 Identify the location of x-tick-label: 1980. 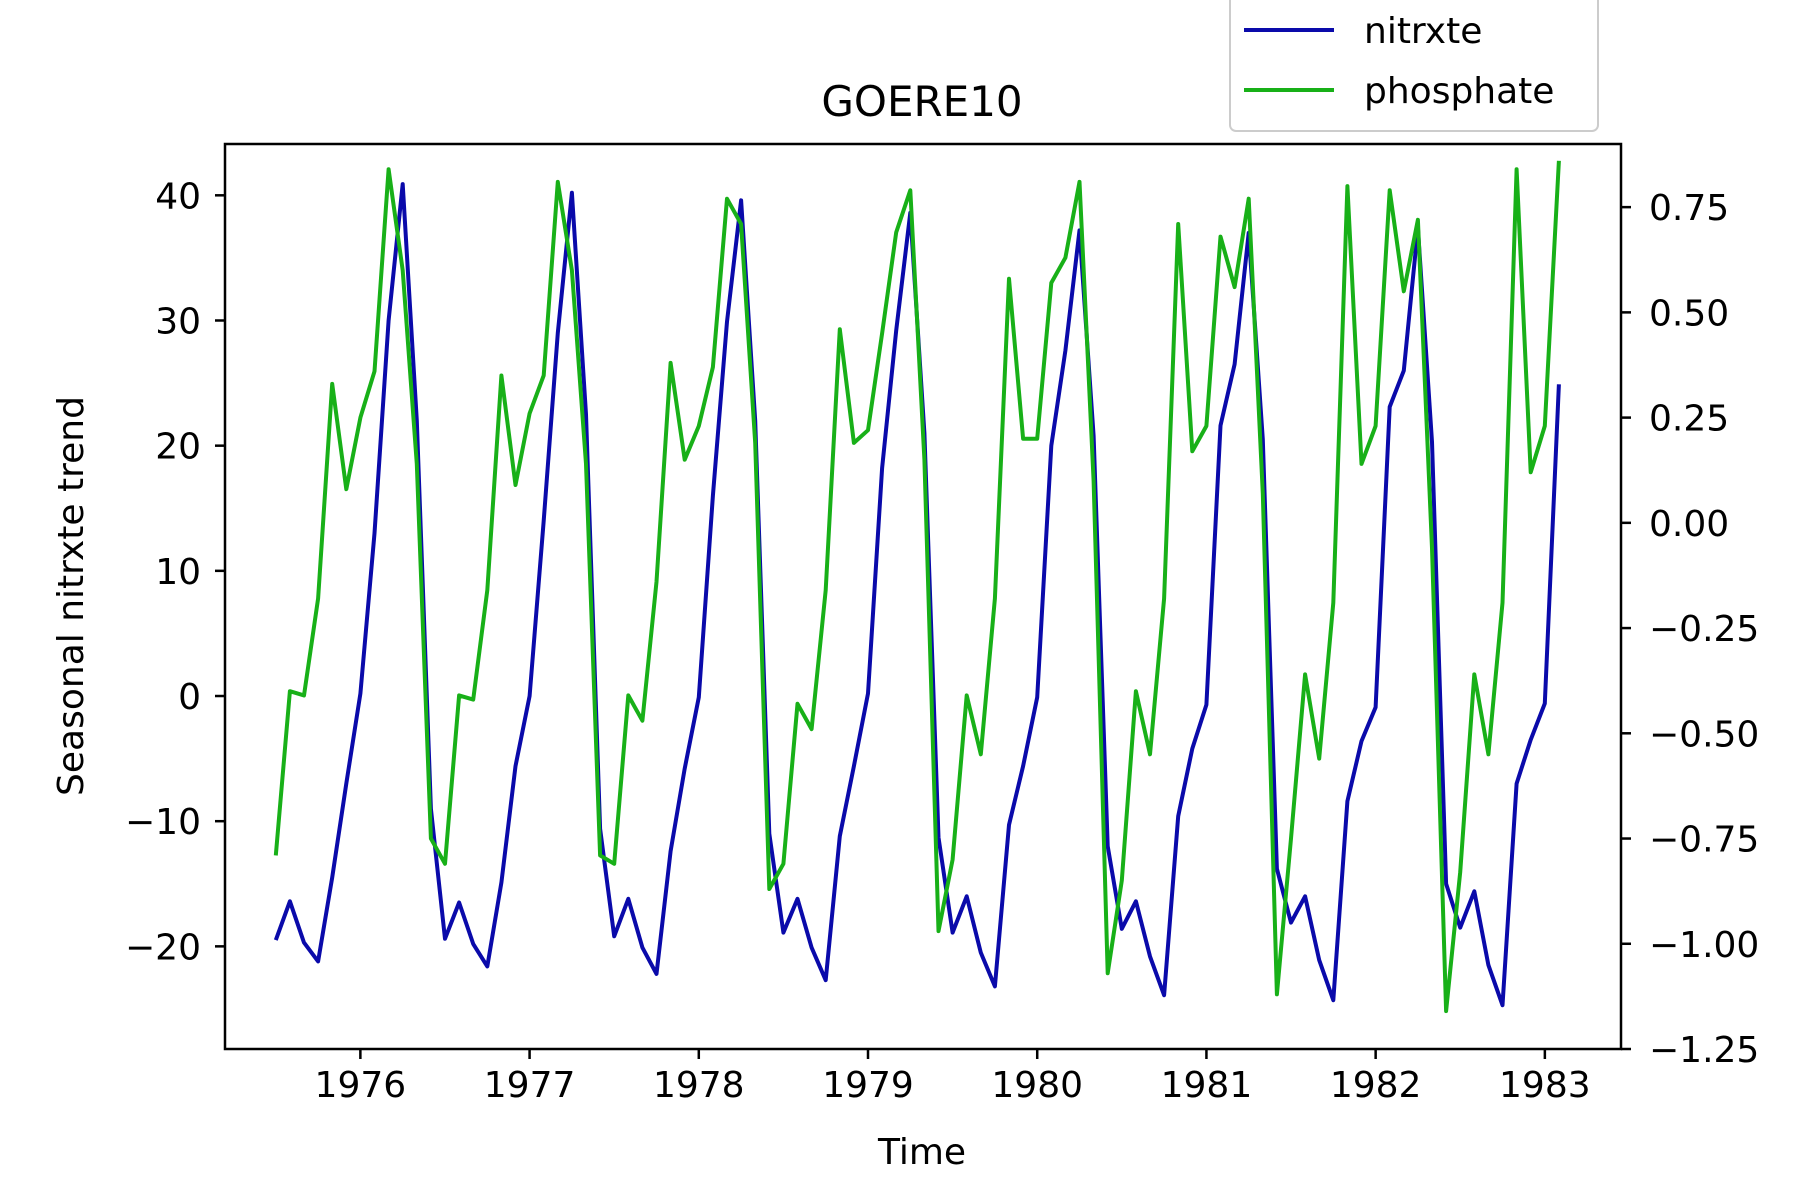
(1037, 1085).